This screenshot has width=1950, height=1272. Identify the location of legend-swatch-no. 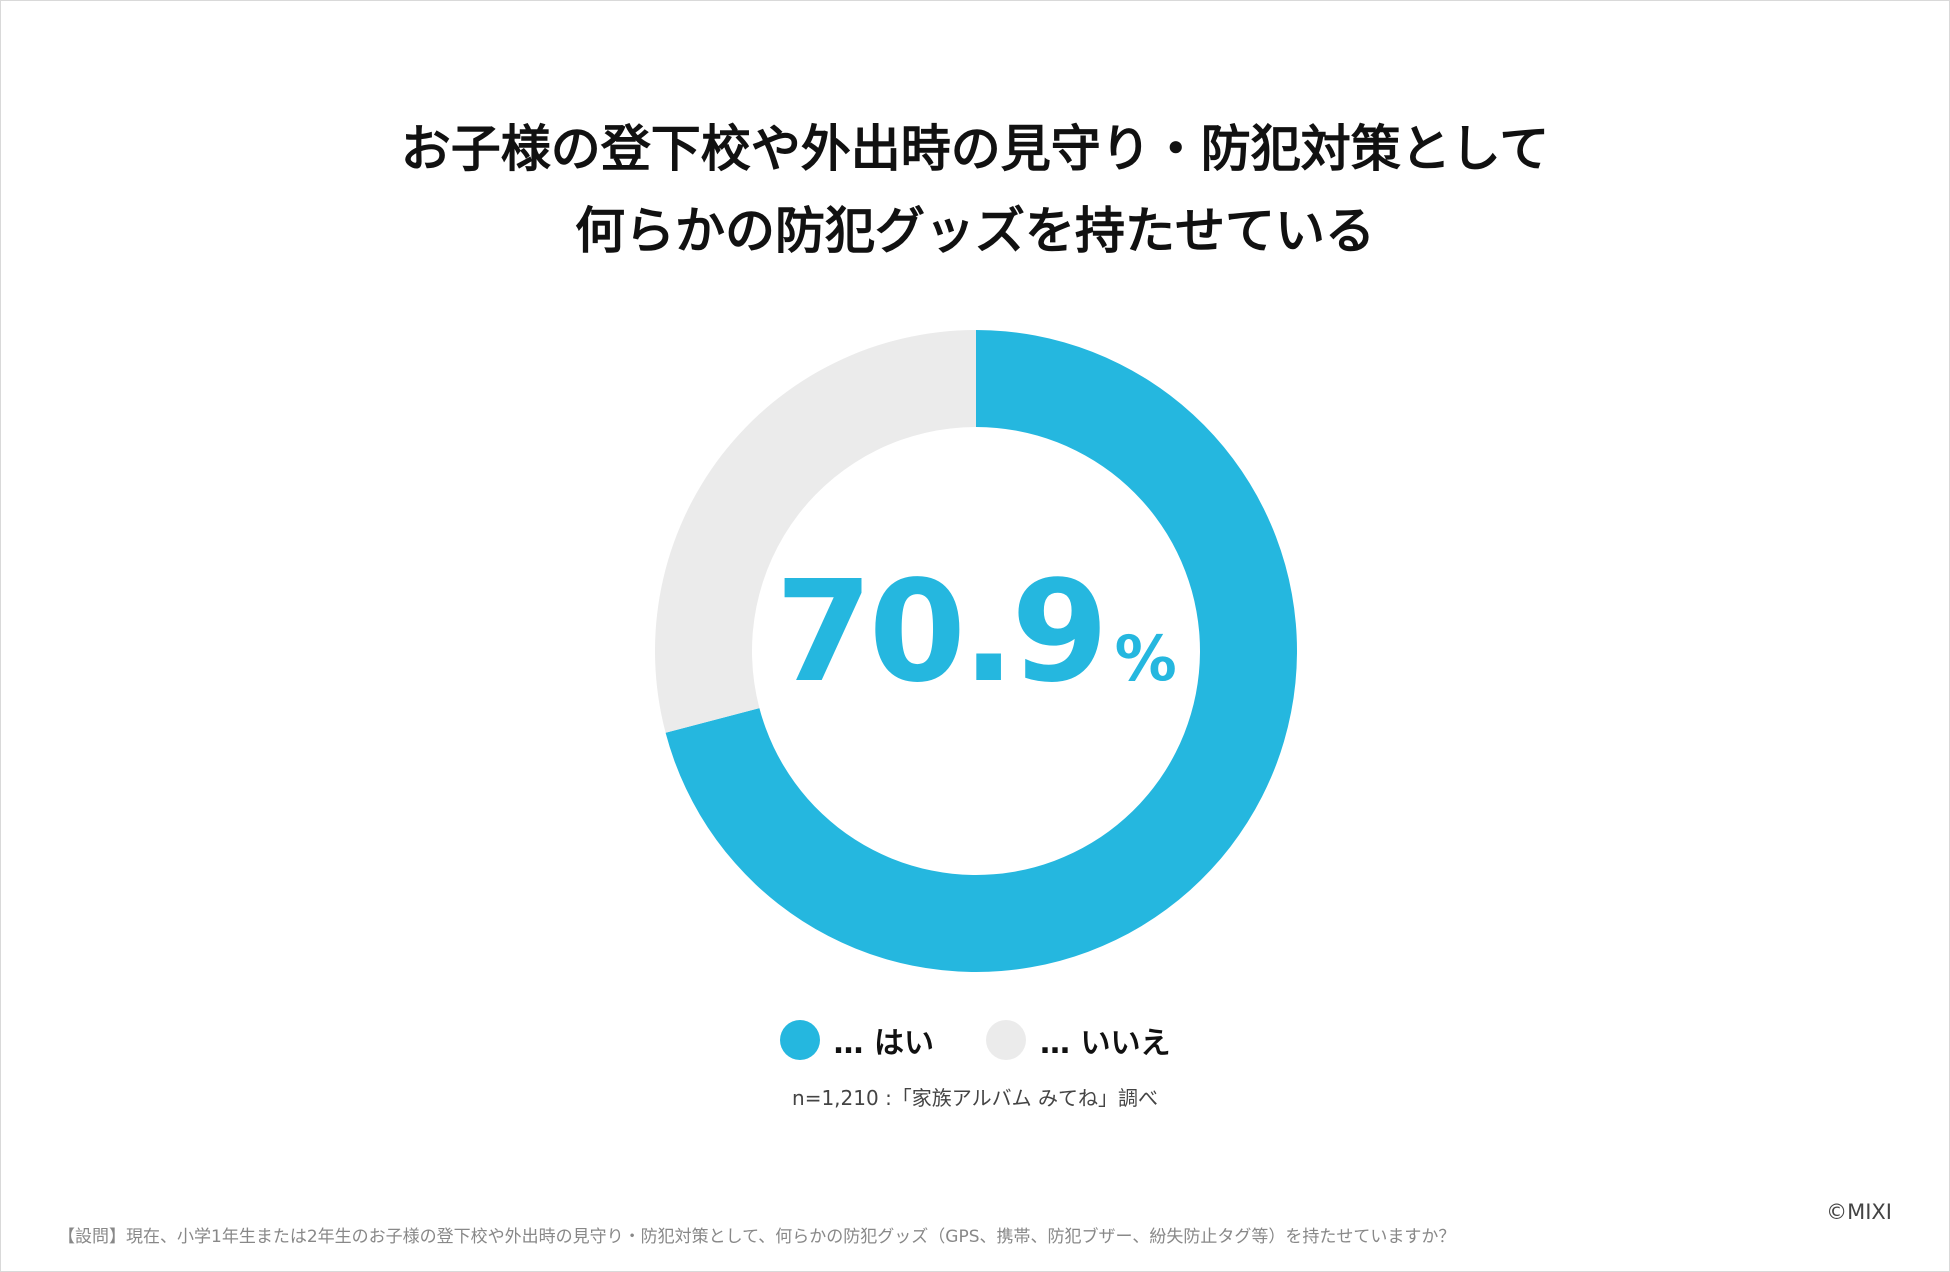
(1006, 1040).